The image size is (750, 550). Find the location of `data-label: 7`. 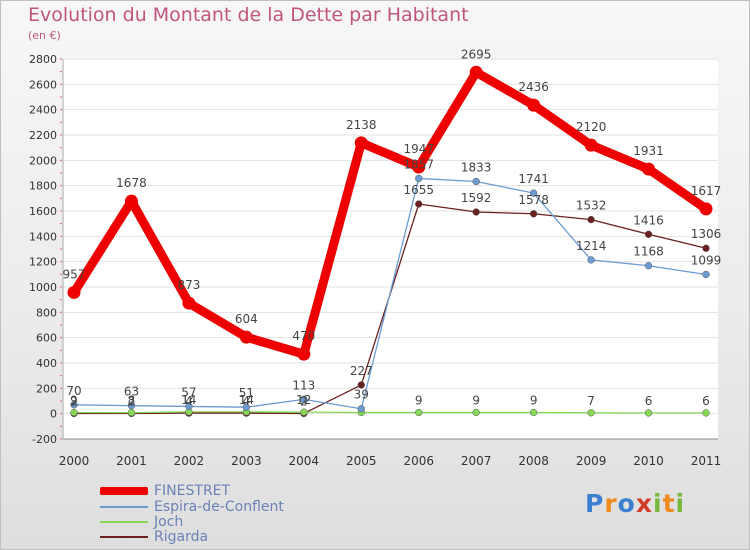

data-label: 7 is located at coordinates (591, 401).